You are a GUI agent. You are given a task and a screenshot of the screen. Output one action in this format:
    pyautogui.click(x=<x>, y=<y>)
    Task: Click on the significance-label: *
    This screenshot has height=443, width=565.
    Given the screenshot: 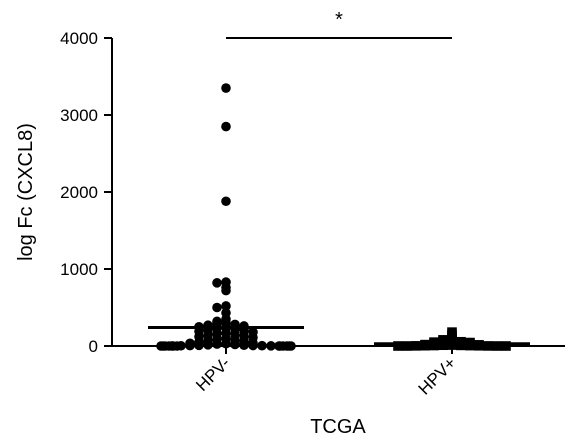 What is the action you would take?
    pyautogui.click(x=339, y=20)
    